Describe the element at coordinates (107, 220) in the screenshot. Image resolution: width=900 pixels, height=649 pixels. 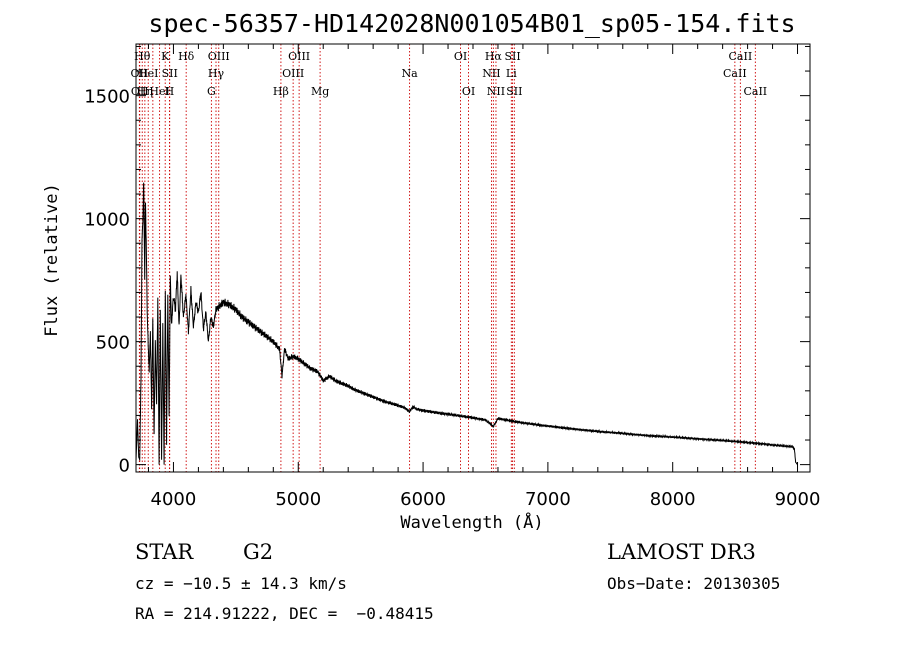
I see `y-tick-label-2: 1000` at that location.